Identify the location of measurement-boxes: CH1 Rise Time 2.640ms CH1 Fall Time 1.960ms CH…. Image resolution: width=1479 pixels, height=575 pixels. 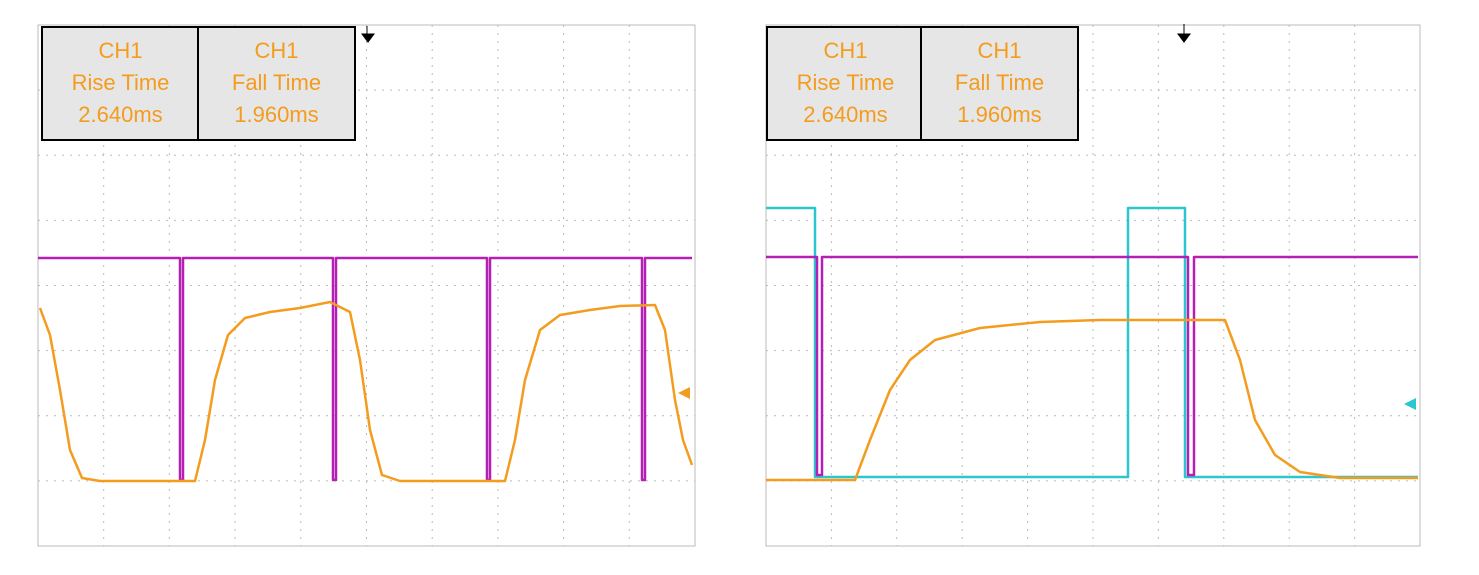
(560, 83).